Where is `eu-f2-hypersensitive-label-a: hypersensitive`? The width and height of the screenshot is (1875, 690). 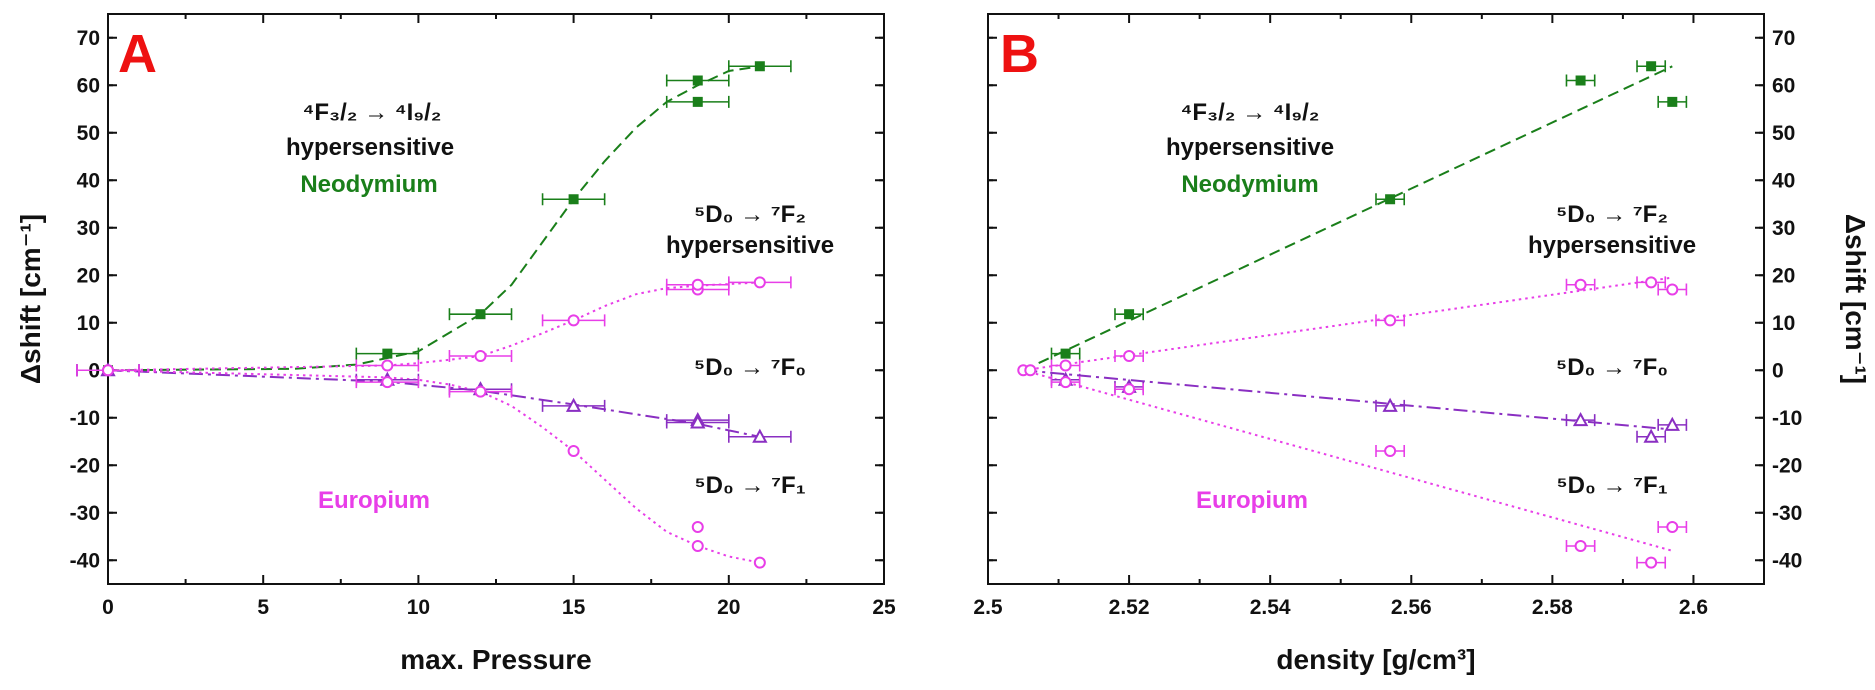 eu-f2-hypersensitive-label-a: hypersensitive is located at coordinates (750, 245).